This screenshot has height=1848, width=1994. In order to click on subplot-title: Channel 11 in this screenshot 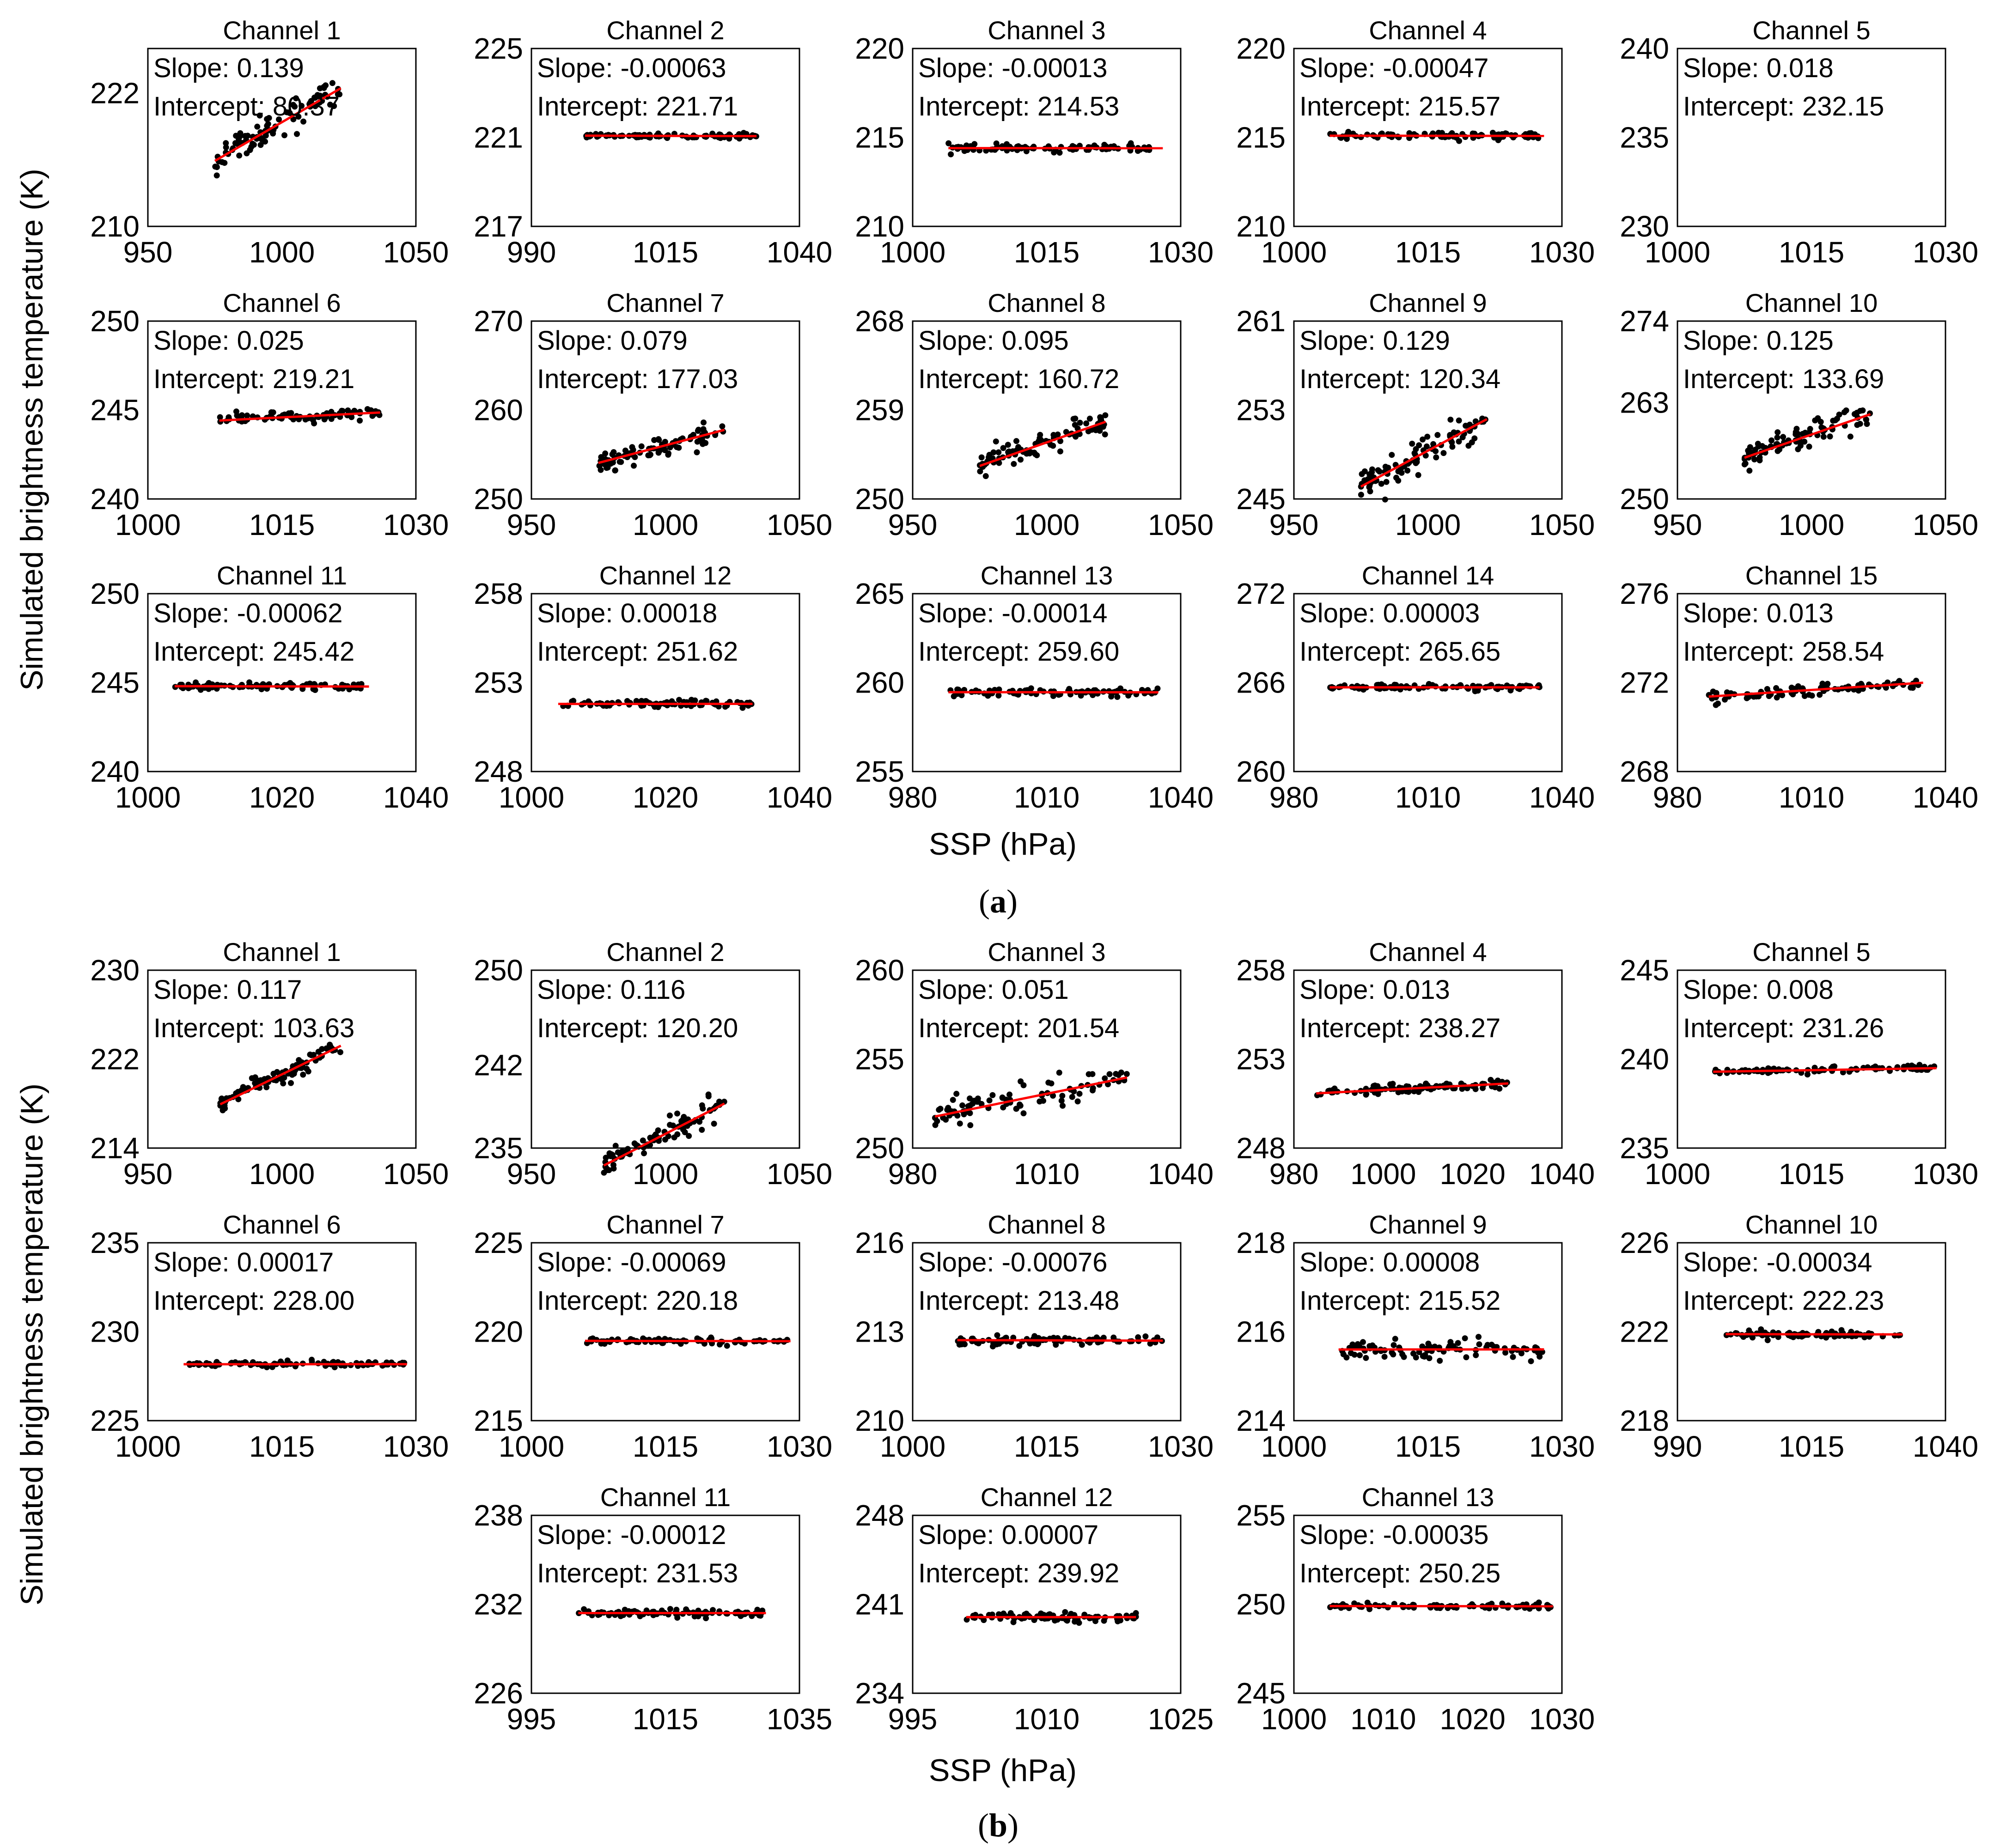, I will do `click(665, 1497)`.